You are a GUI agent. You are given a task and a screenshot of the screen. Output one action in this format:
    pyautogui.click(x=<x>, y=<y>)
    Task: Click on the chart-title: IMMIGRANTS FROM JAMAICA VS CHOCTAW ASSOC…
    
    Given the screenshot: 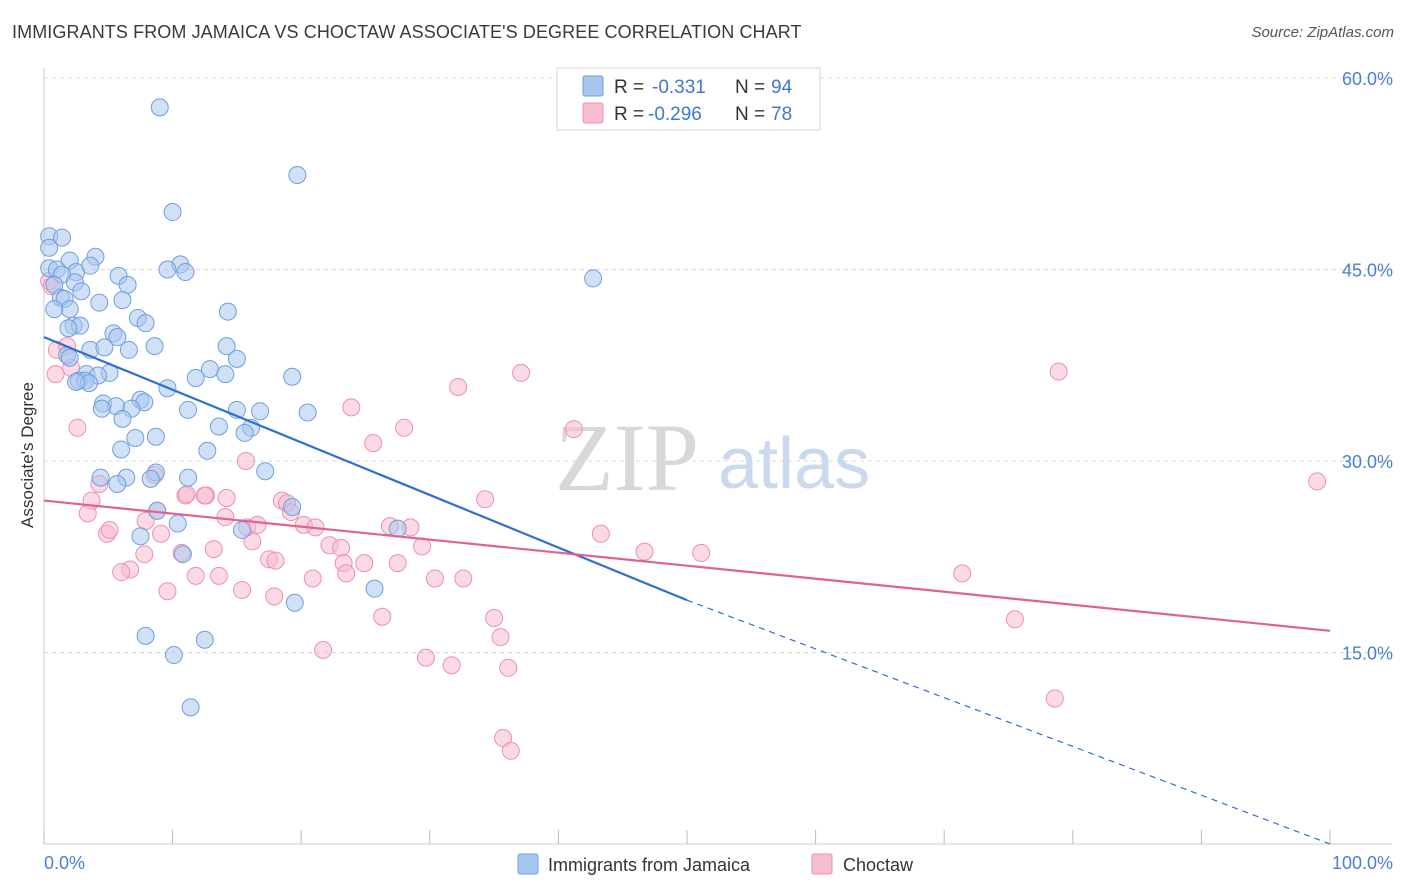 What is the action you would take?
    pyautogui.click(x=407, y=32)
    